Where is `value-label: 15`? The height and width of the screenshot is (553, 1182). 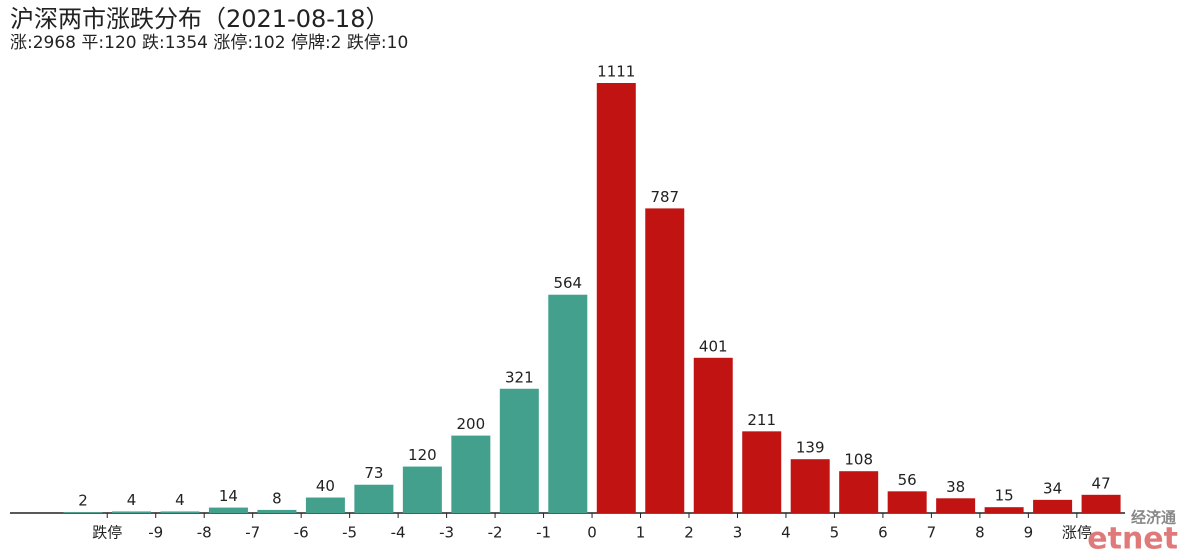
value-label: 15 is located at coordinates (1004, 496).